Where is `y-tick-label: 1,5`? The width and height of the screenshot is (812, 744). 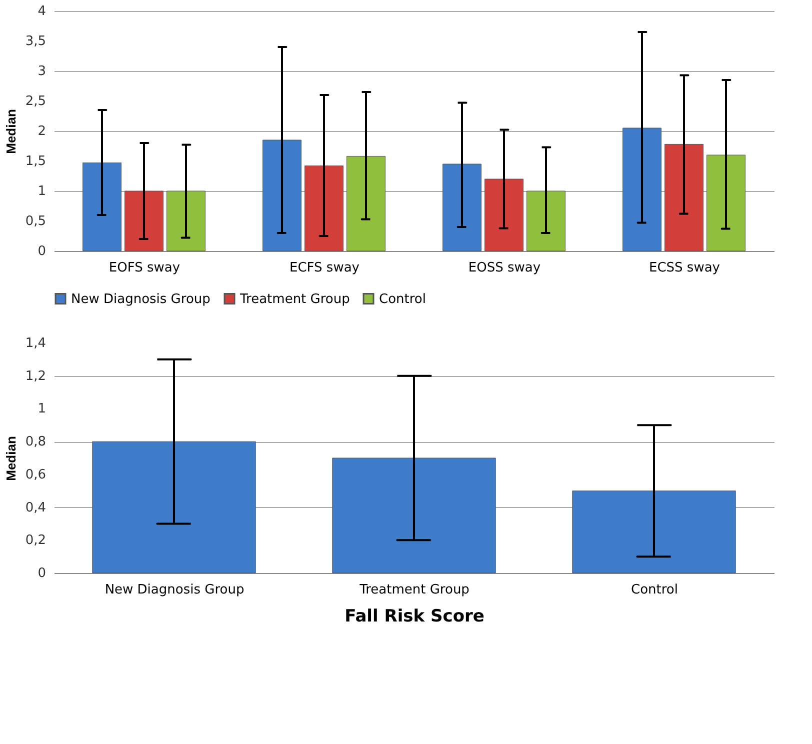 y-tick-label: 1,5 is located at coordinates (35, 161).